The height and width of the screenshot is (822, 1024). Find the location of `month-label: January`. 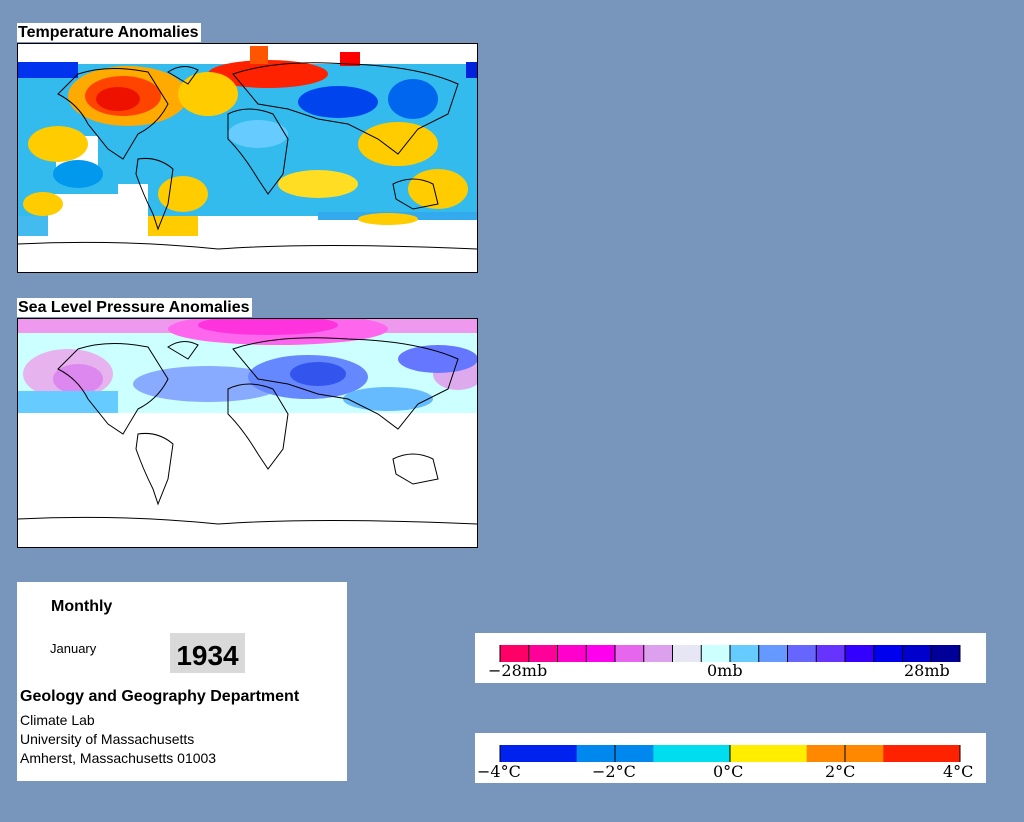

month-label: January is located at coordinates (73, 648).